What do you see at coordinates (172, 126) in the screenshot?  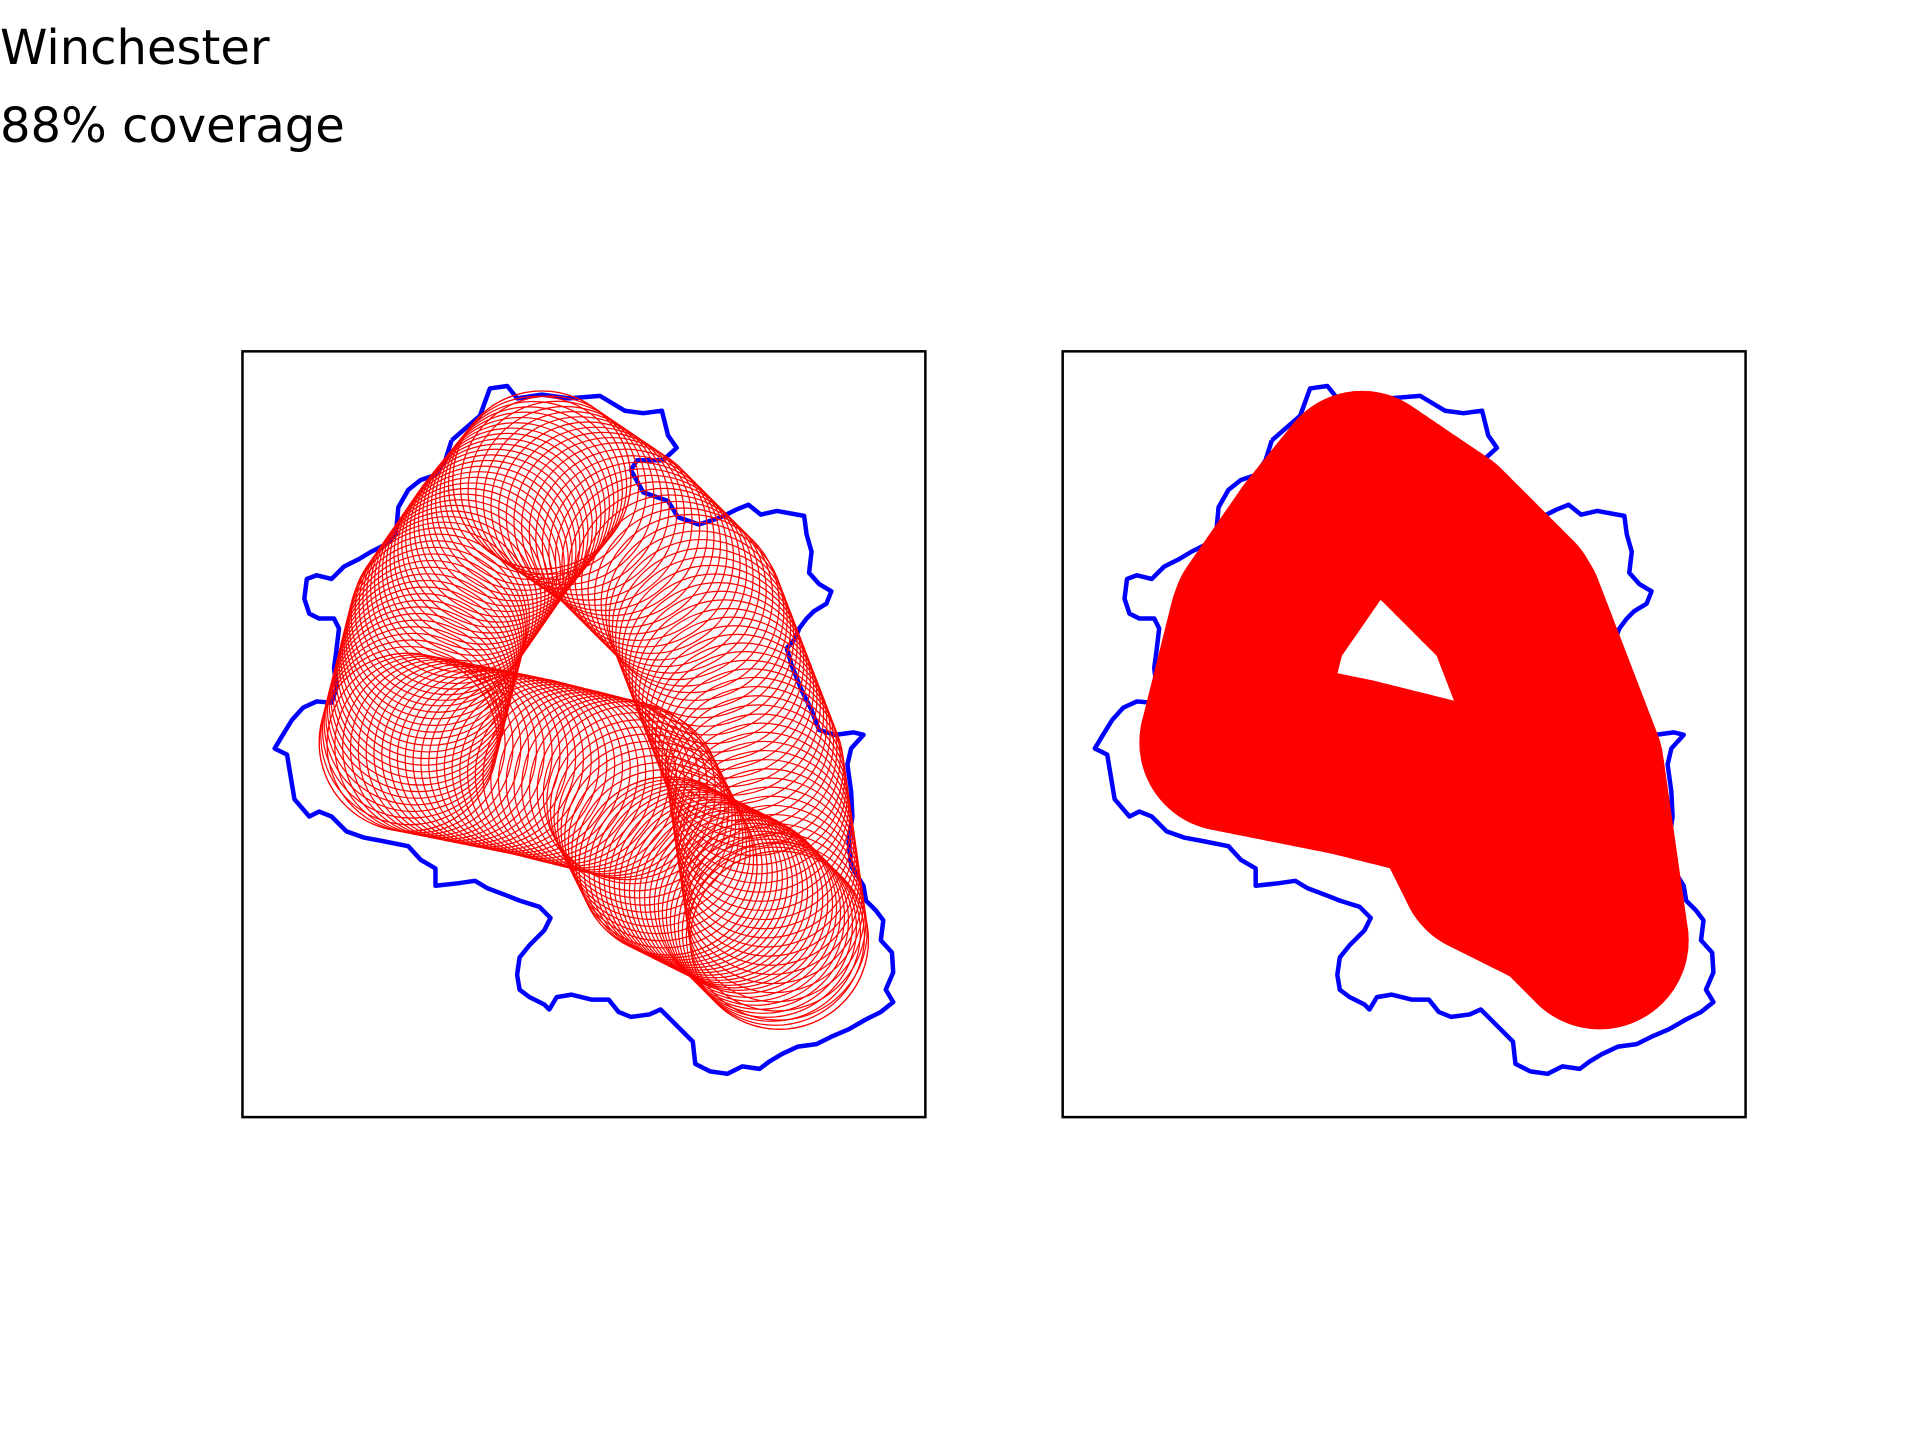 I see `page-subtitle: 88% coverage` at bounding box center [172, 126].